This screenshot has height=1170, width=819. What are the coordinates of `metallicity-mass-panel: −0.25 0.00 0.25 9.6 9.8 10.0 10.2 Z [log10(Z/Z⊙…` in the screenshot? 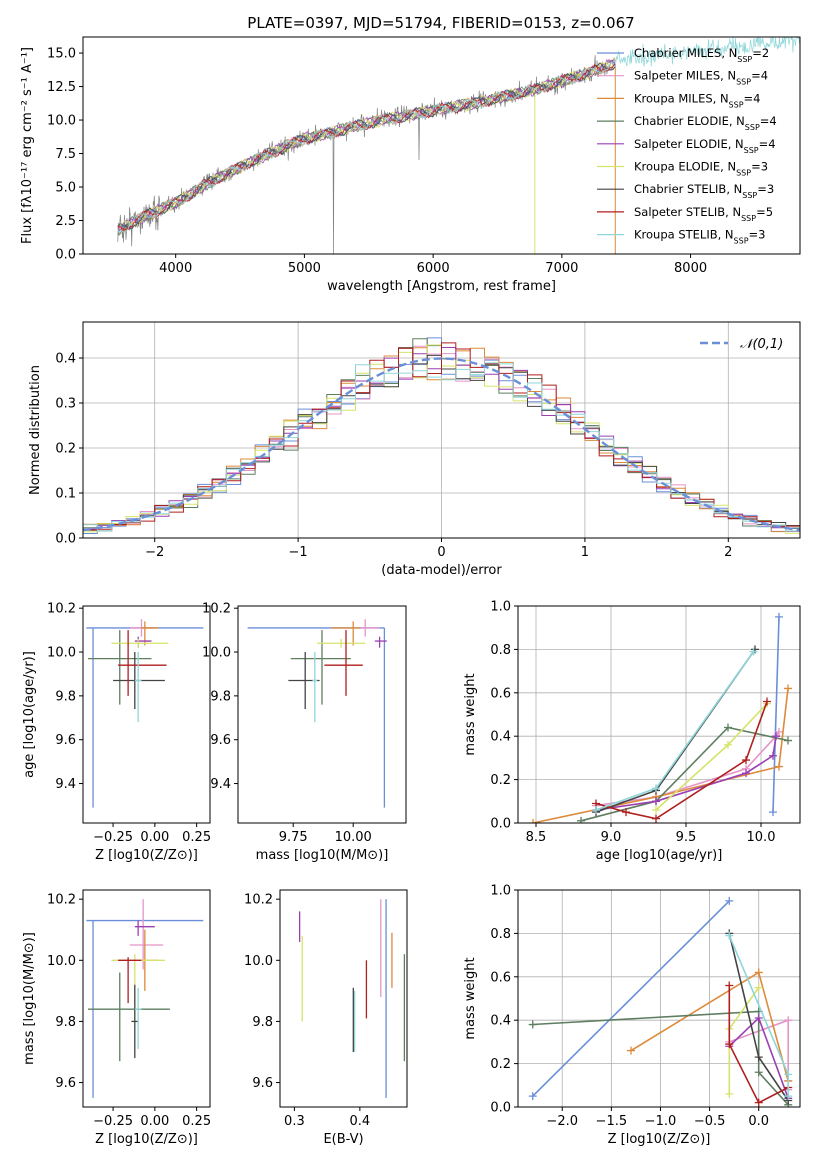 It's located at (116, 1018).